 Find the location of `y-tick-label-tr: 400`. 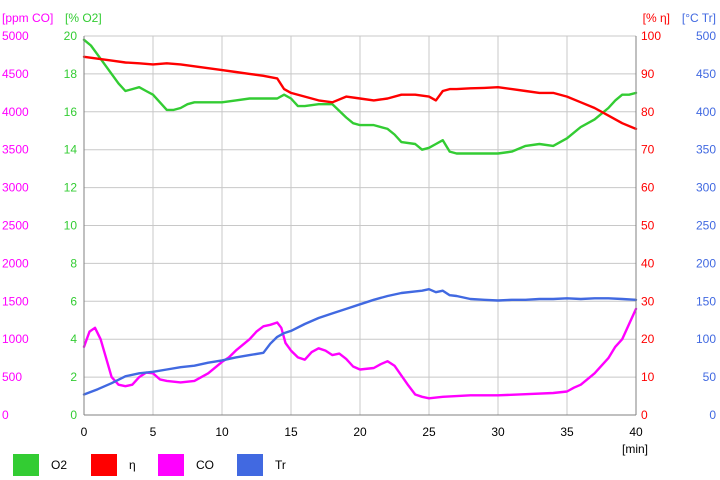

y-tick-label-tr: 400 is located at coordinates (706, 112).